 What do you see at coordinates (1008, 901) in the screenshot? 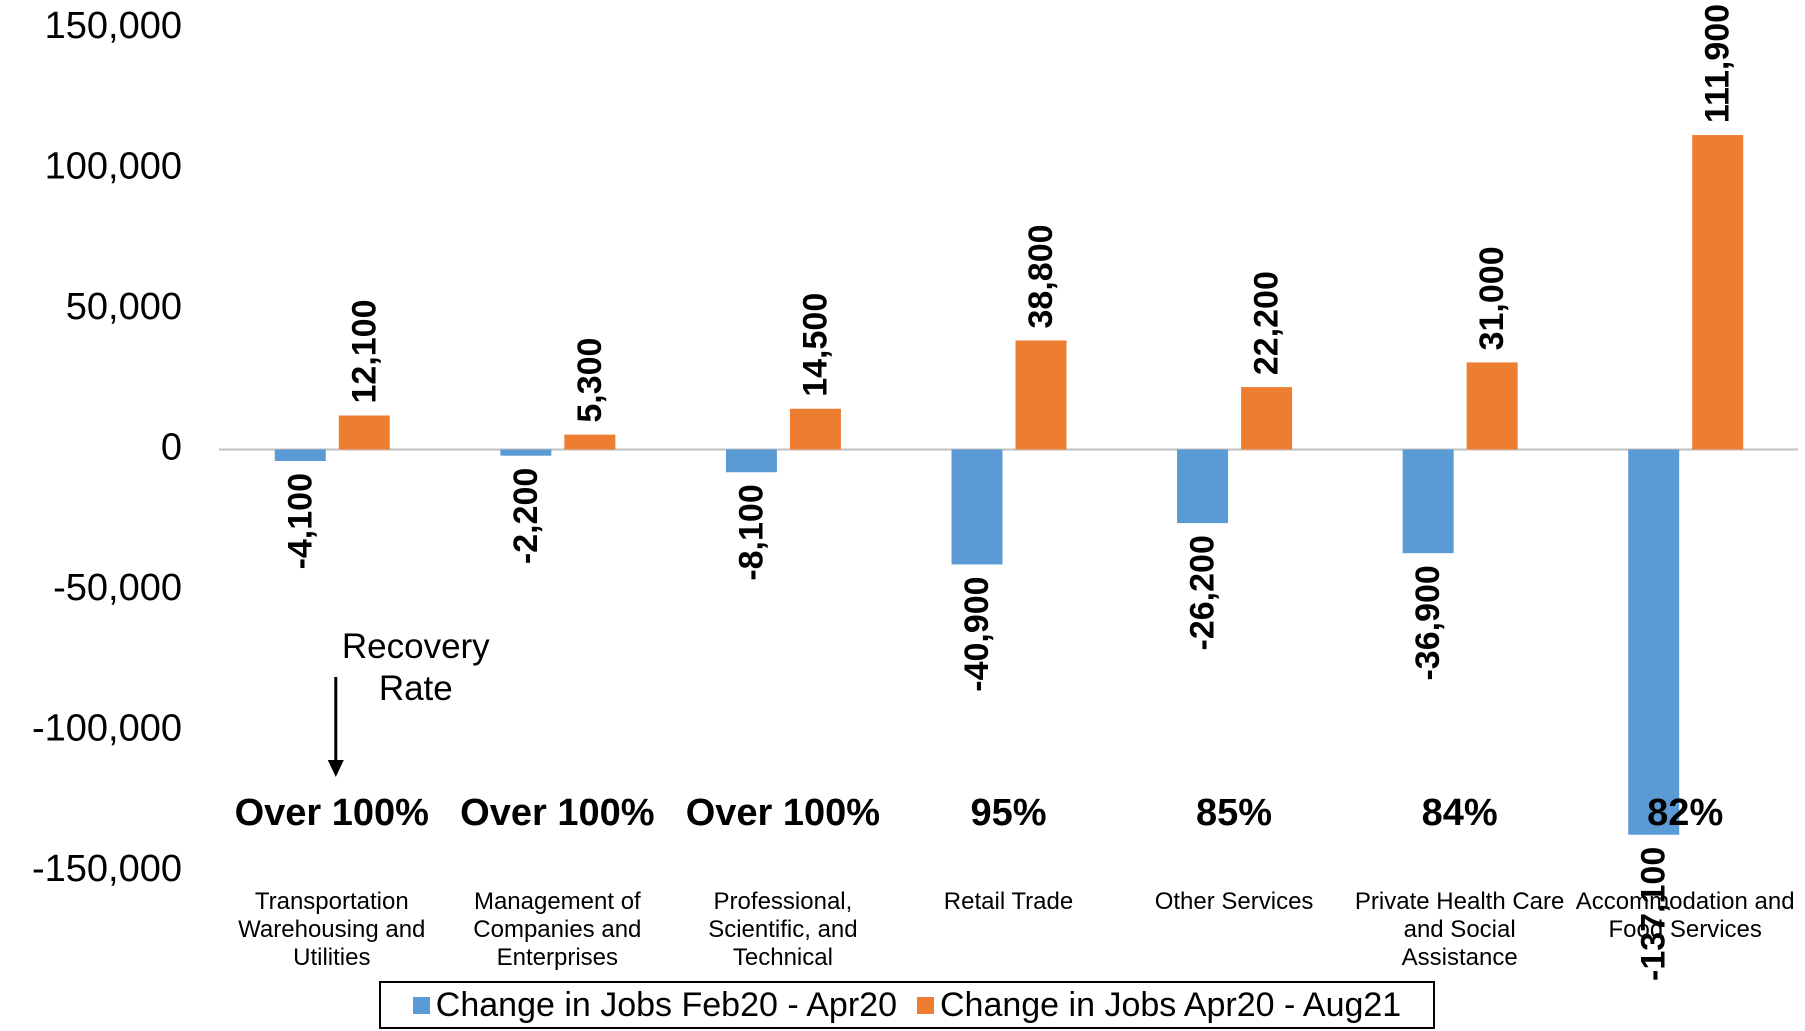
I see `x-tick-label: Retail Trade` at bounding box center [1008, 901].